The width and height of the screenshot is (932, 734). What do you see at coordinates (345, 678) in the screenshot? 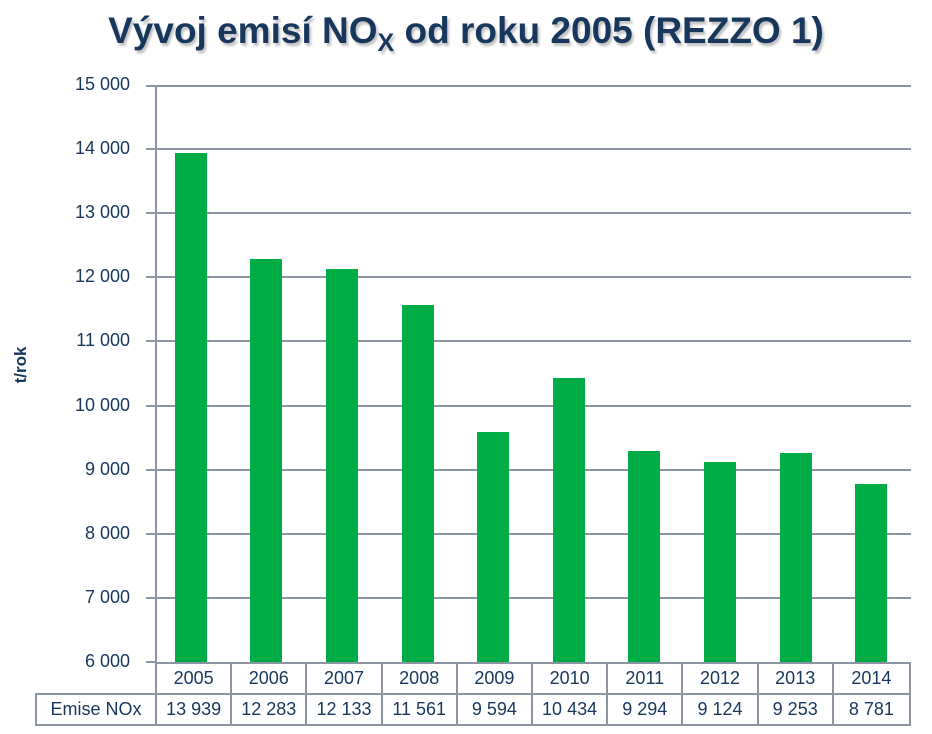
I see `year-cell: 2007` at bounding box center [345, 678].